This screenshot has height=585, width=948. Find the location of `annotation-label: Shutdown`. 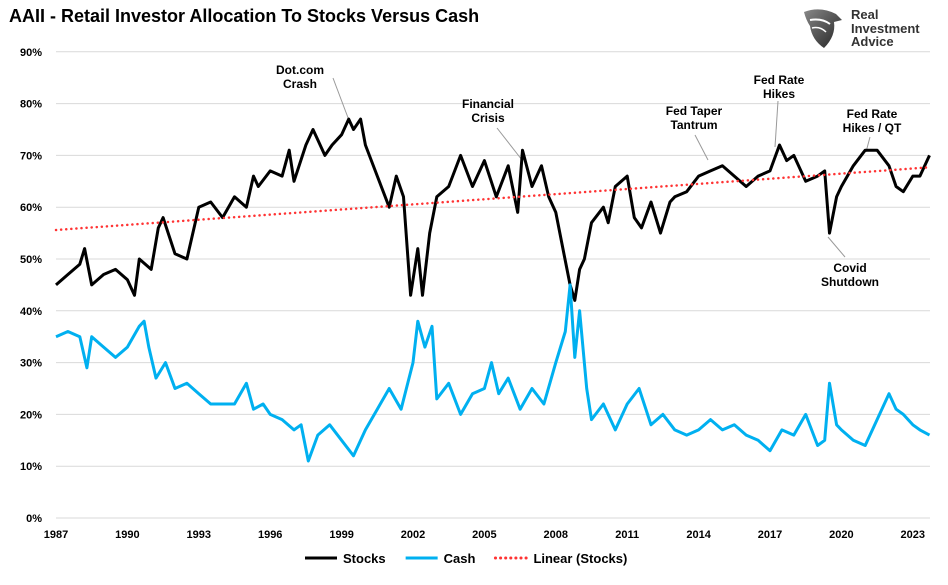

annotation-label: Shutdown is located at coordinates (850, 282).